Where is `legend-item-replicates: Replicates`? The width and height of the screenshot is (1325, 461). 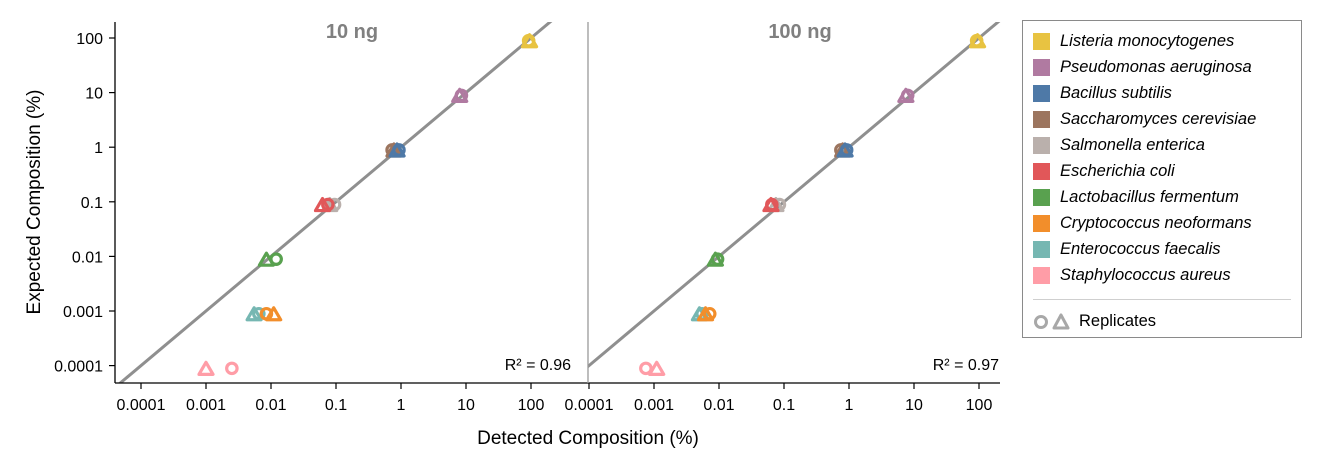 legend-item-replicates: Replicates is located at coordinates (1094, 321).